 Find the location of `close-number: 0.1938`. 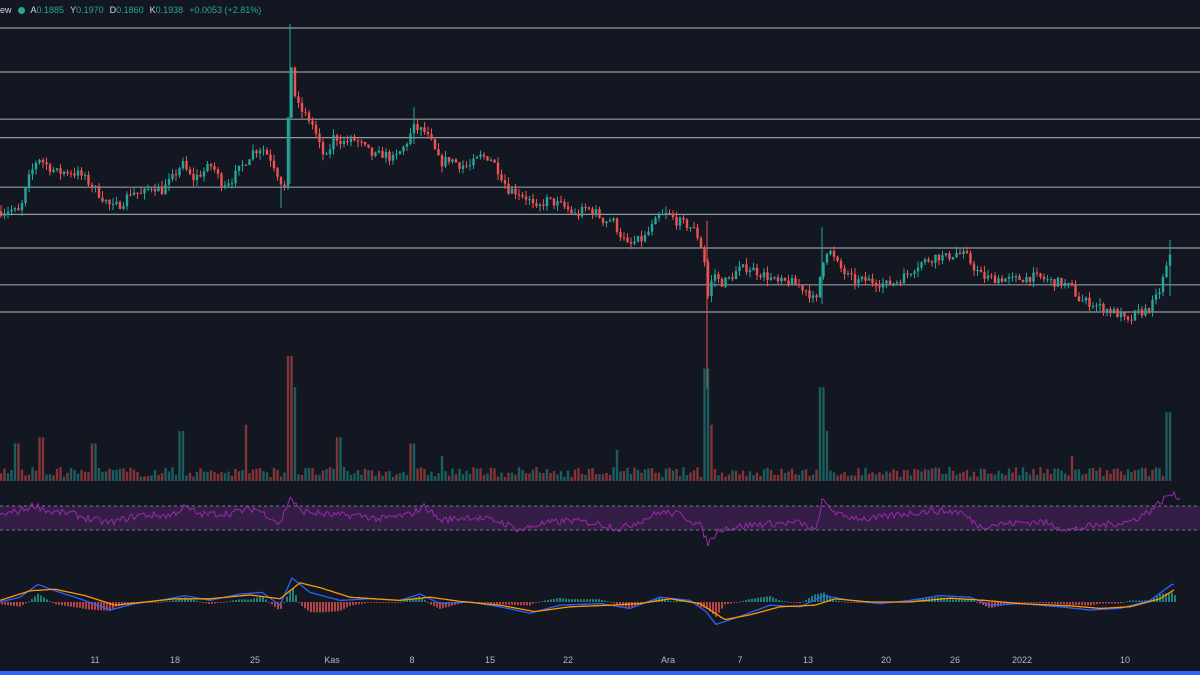

close-number: 0.1938 is located at coordinates (169, 10).